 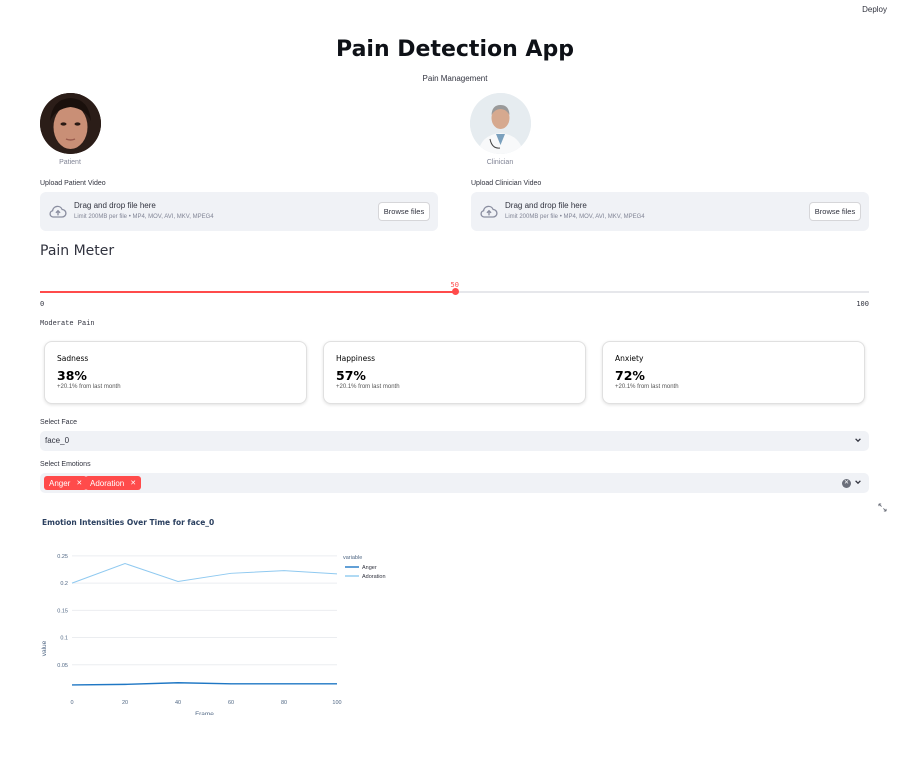 What do you see at coordinates (284, 703) in the screenshot?
I see `x-tick-label: 80` at bounding box center [284, 703].